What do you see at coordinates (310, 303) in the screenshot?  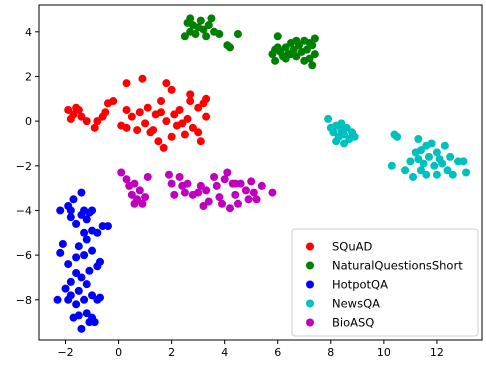 I see `legend-marker` at bounding box center [310, 303].